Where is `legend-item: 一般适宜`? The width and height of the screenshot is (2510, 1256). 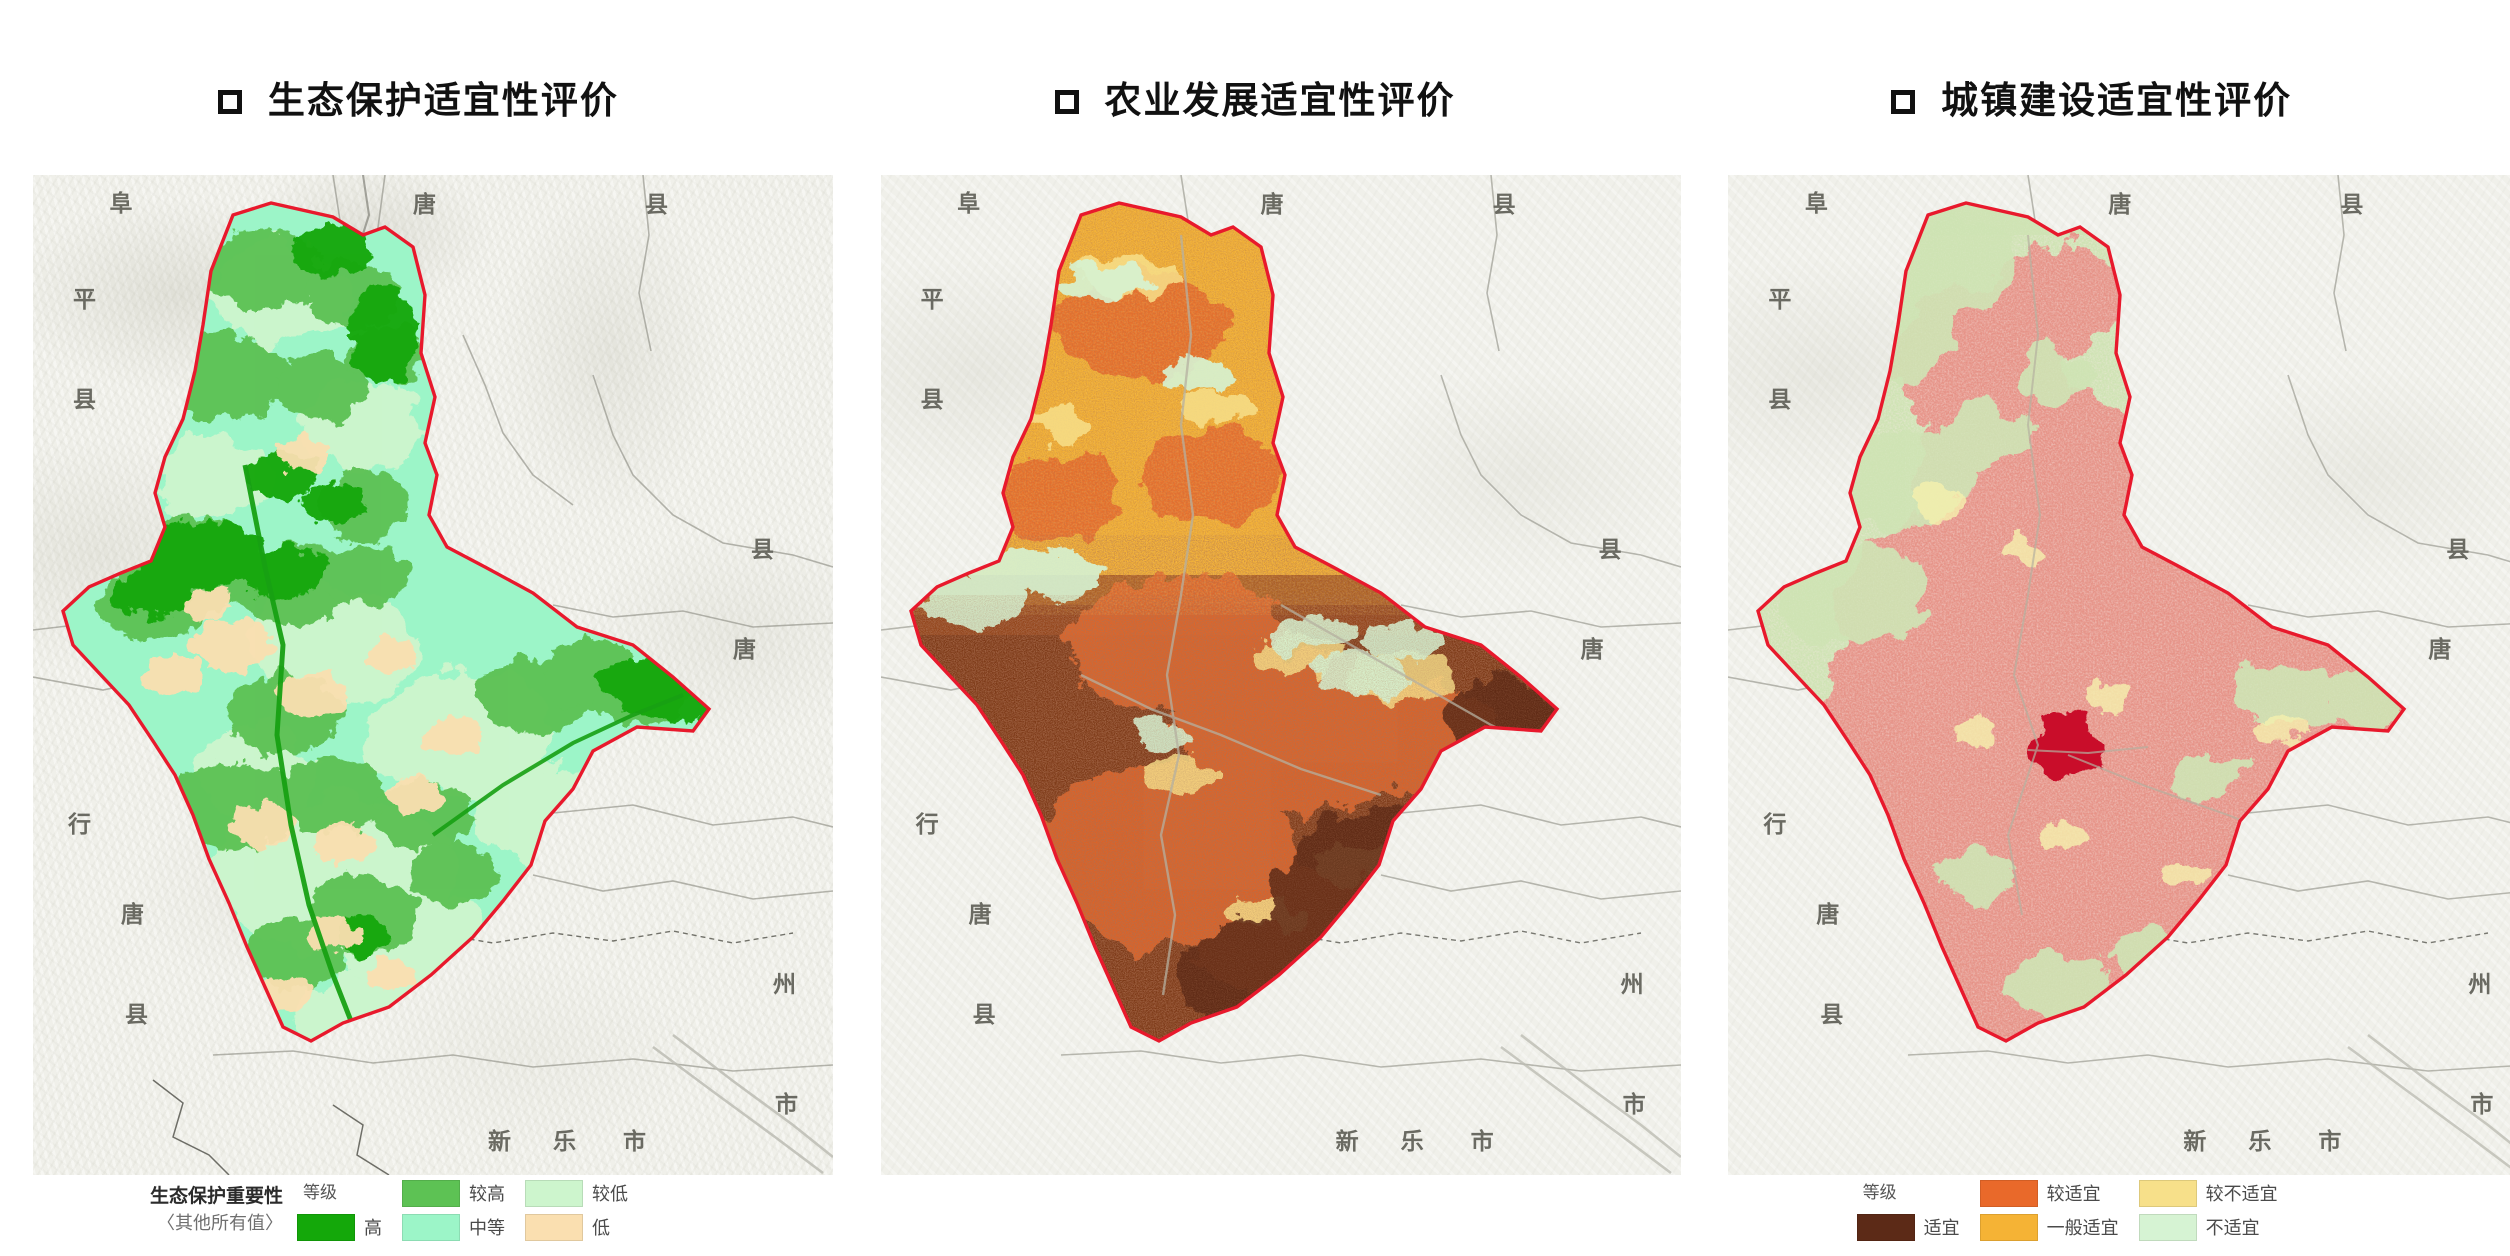
legend-item: 一般适宜 is located at coordinates (2059, 1227).